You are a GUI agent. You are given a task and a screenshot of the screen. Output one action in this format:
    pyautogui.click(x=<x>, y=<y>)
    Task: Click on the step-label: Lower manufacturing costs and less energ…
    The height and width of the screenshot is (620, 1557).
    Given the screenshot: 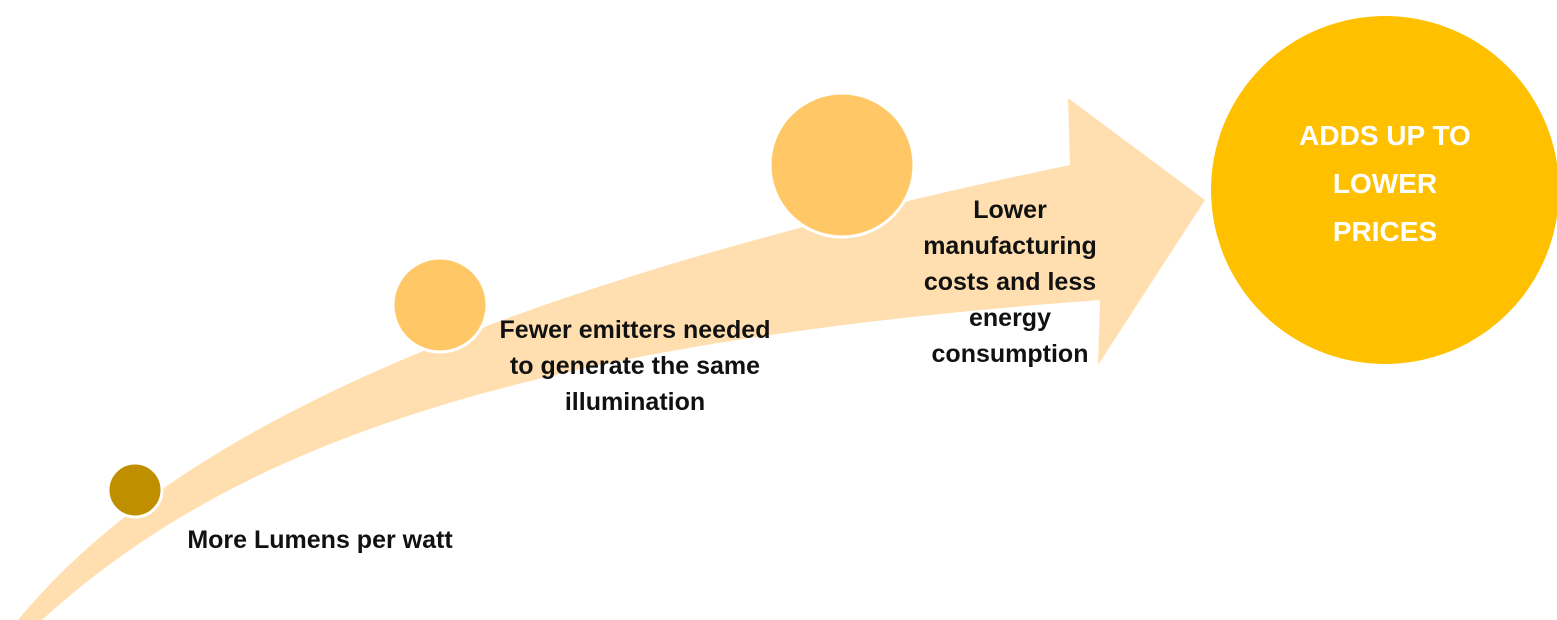 What is the action you would take?
    pyautogui.click(x=1010, y=282)
    